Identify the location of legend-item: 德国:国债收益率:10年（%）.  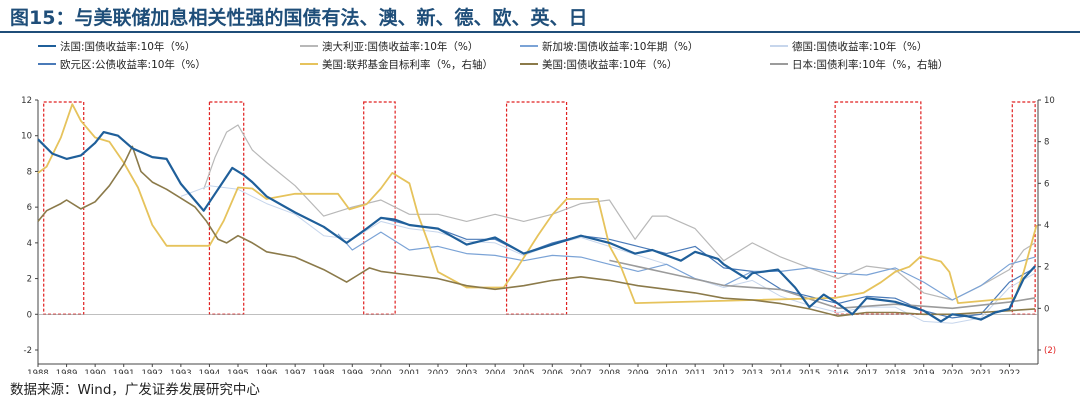
(848, 46).